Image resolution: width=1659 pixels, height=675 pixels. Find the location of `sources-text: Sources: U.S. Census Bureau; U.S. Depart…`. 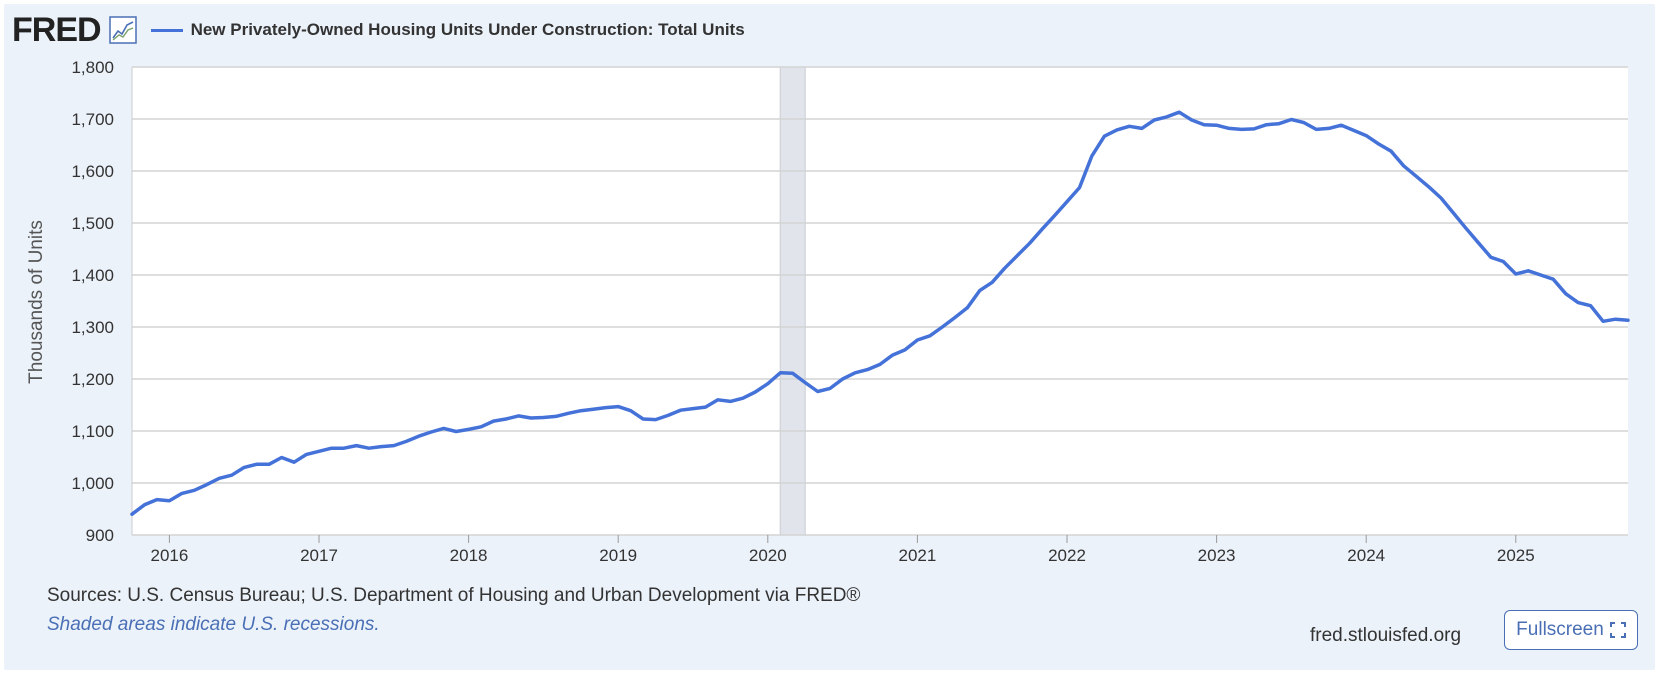

sources-text: Sources: U.S. Census Bureau; U.S. Depart… is located at coordinates (454, 595).